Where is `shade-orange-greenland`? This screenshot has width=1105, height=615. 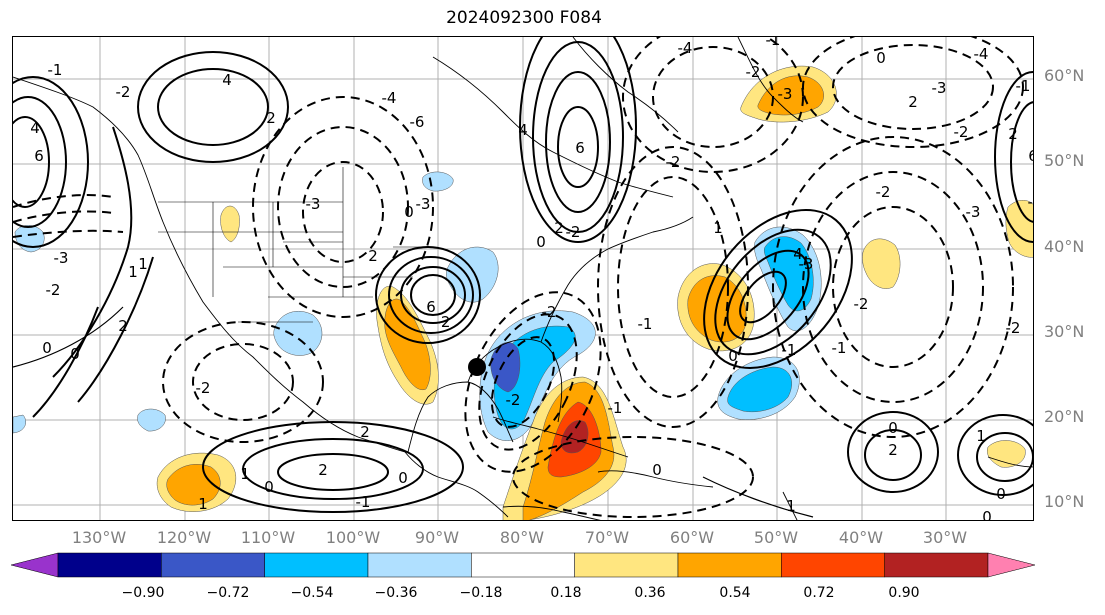
shade-orange-greenland is located at coordinates (790, 95).